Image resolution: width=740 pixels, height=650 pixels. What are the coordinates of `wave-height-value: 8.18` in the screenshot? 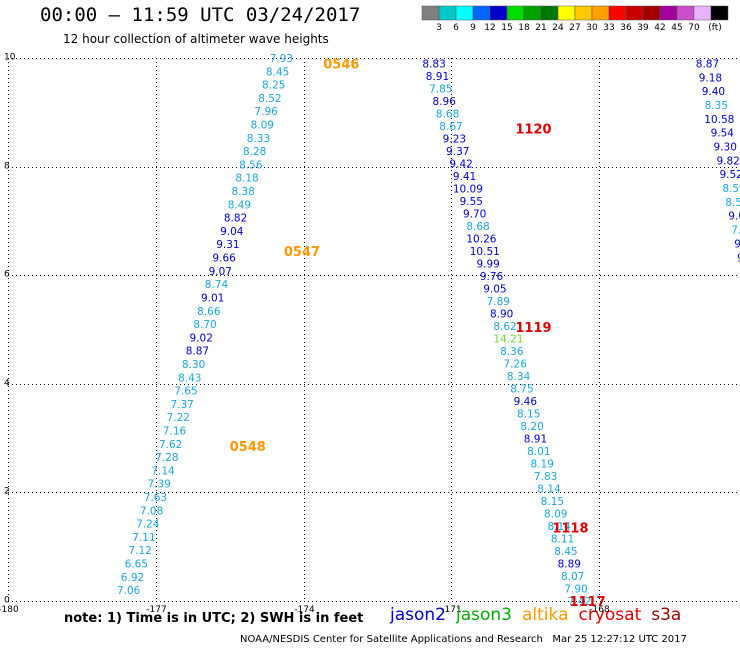 It's located at (246, 179).